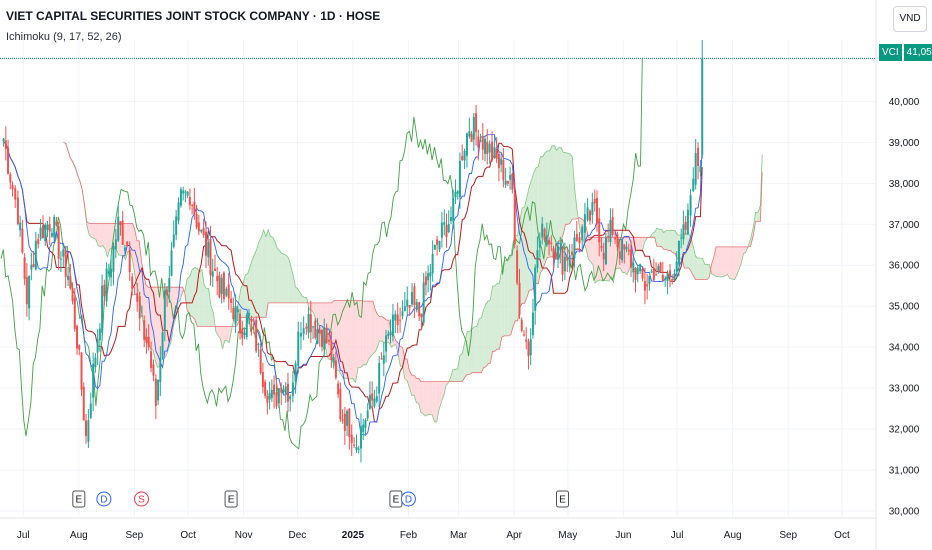 Image resolution: width=932 pixels, height=550 pixels. I want to click on currency-button: VND, so click(910, 19).